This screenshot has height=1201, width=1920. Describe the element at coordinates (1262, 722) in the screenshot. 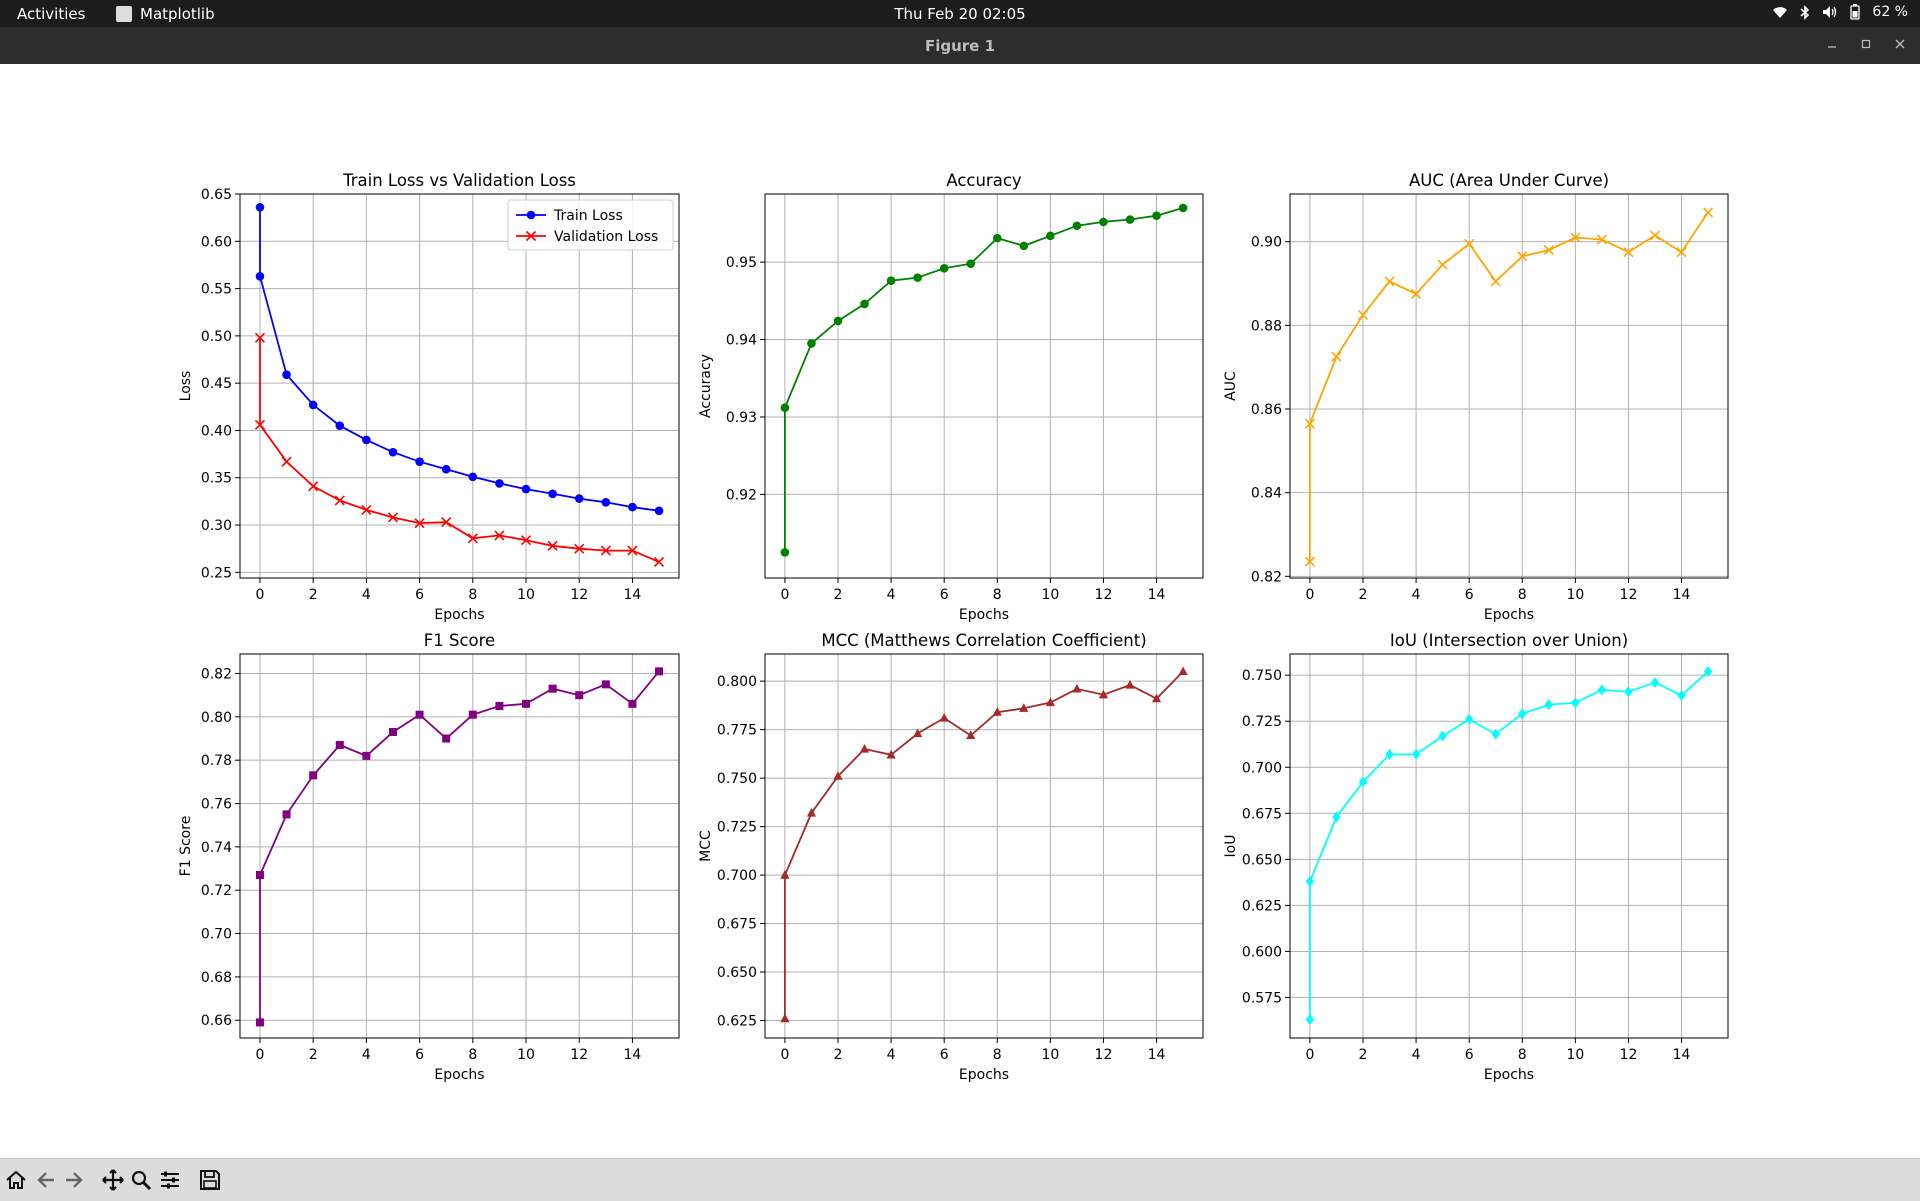

I see `y-tick-label: 0.725` at that location.